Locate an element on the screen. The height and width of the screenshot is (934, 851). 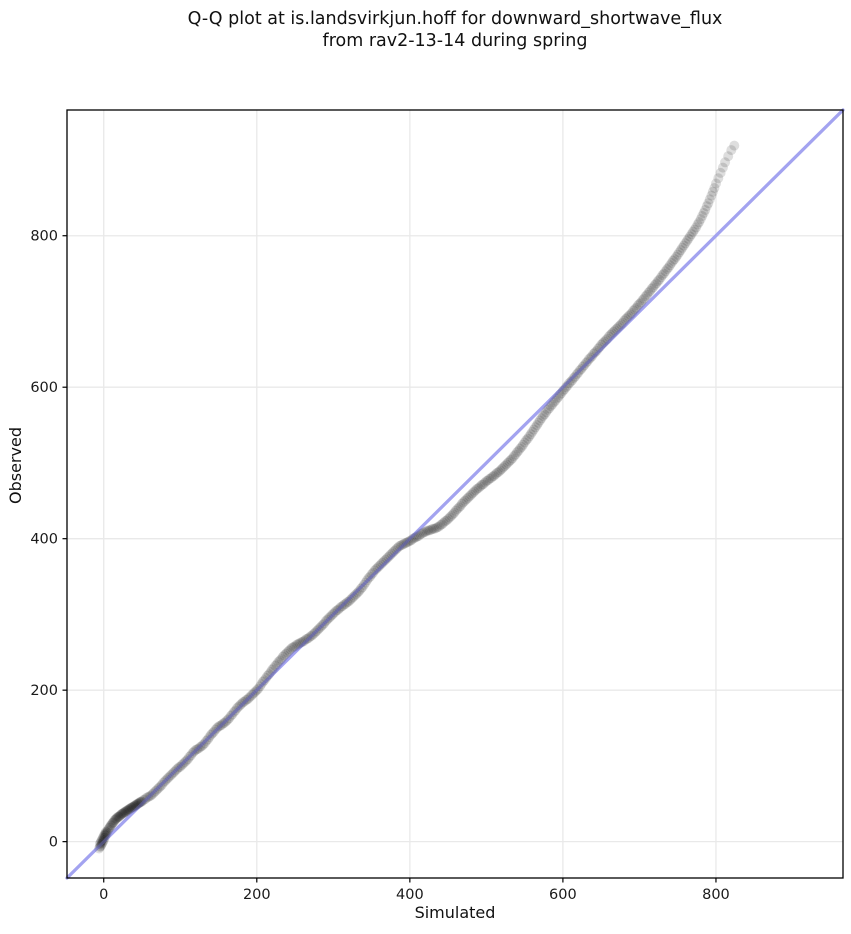
x-axis-label: Simulated is located at coordinates (455, 912).